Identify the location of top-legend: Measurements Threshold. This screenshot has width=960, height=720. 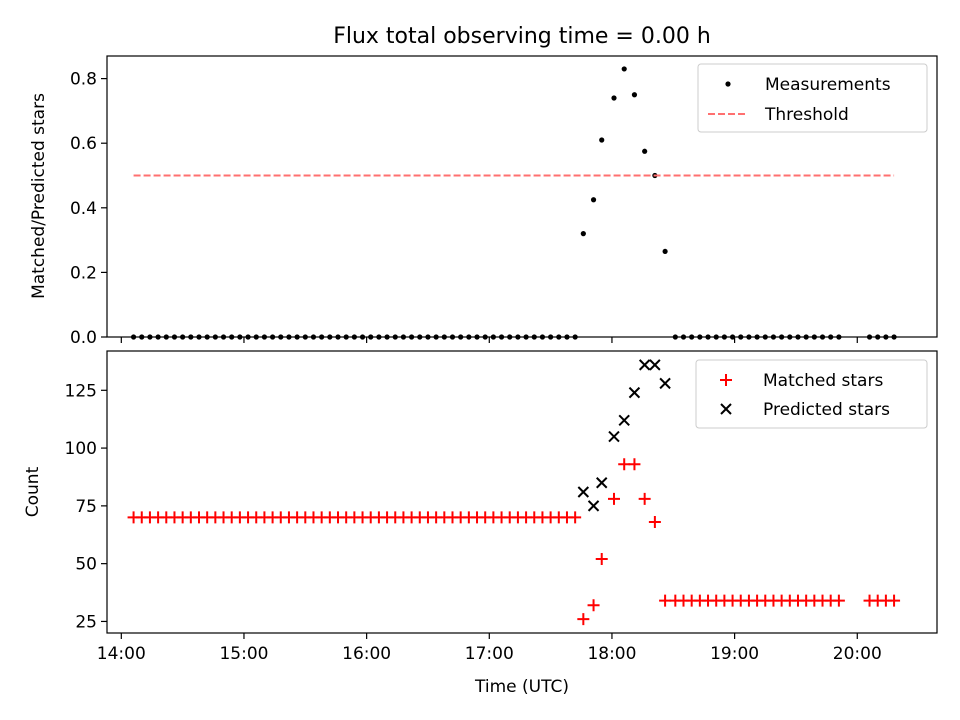
(812, 98).